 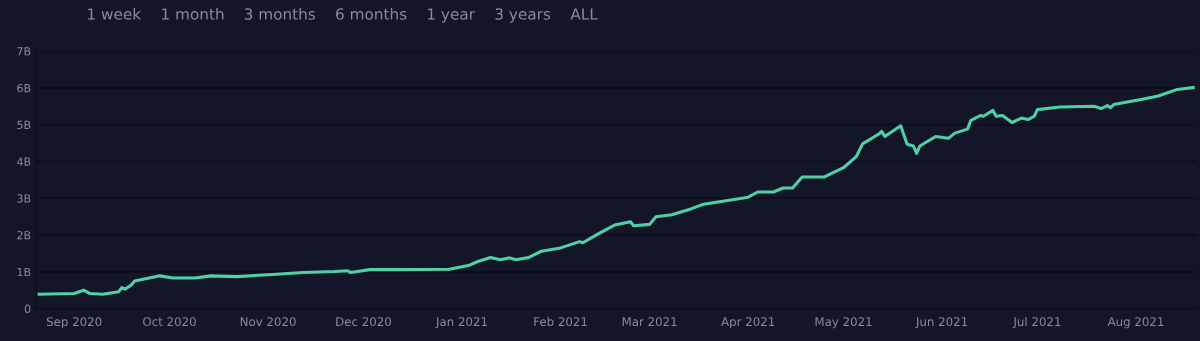 What do you see at coordinates (24, 51) in the screenshot?
I see `y-tick-label: 7B` at bounding box center [24, 51].